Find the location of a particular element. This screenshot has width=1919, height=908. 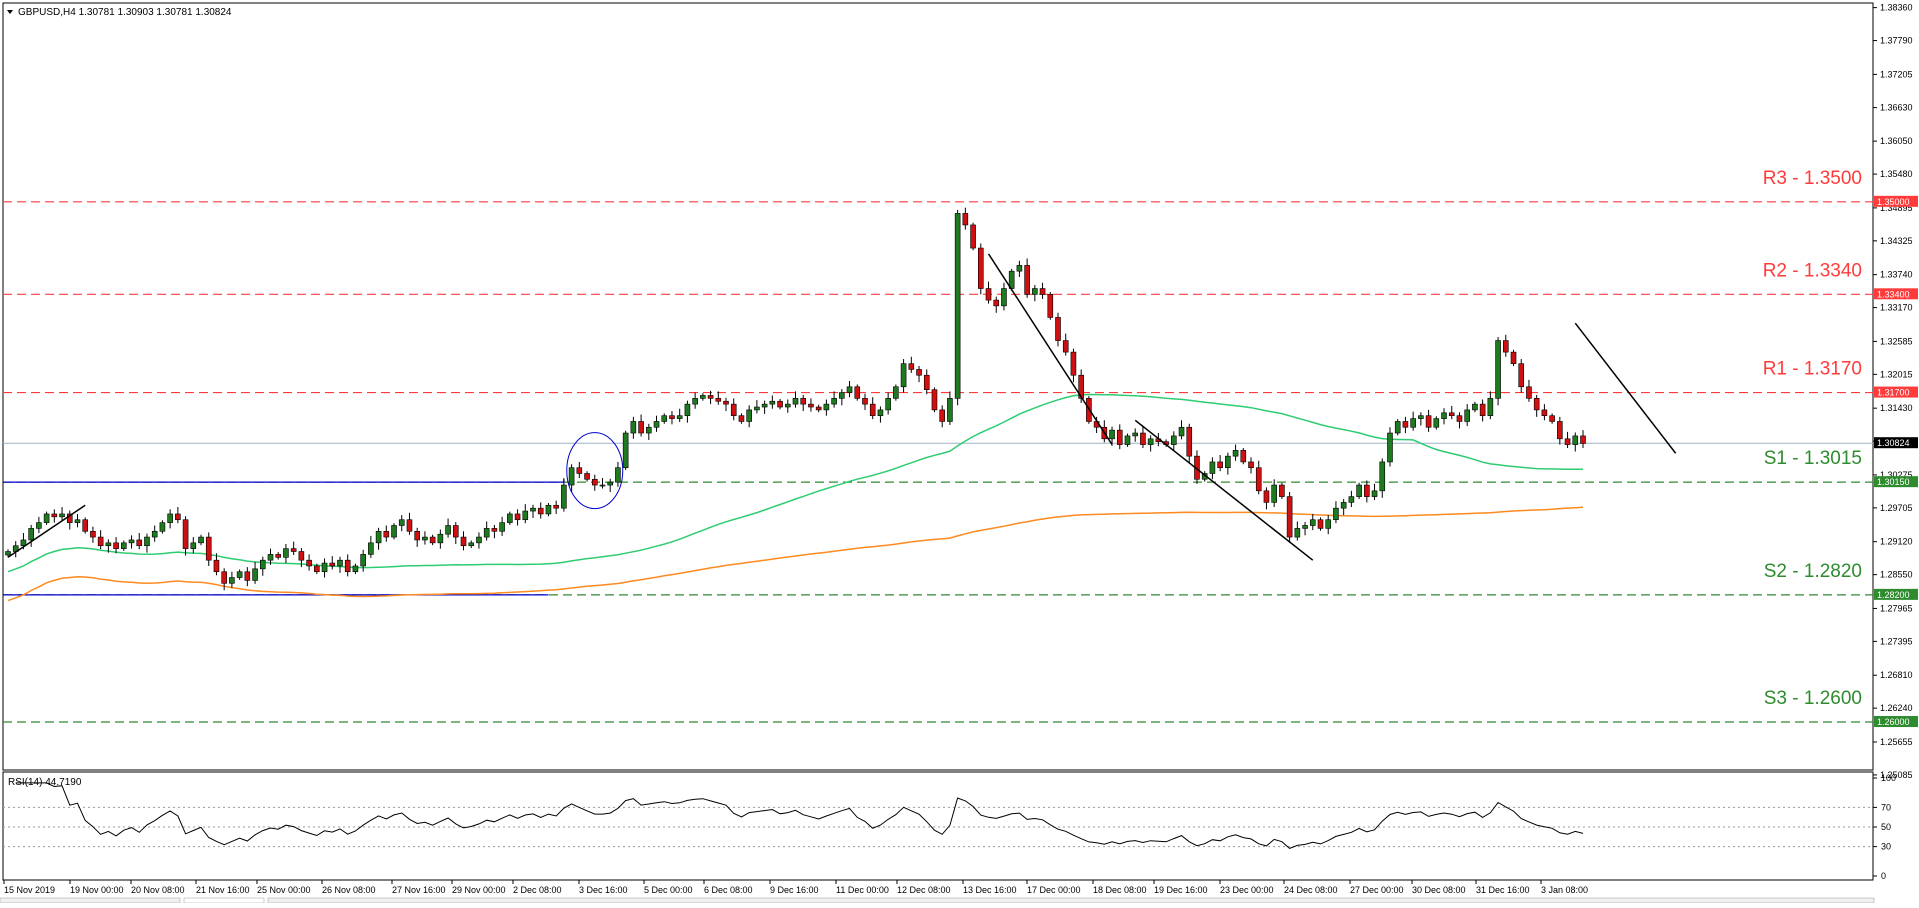

x-tick-label: 3 Dec 16:00 is located at coordinates (603, 890).